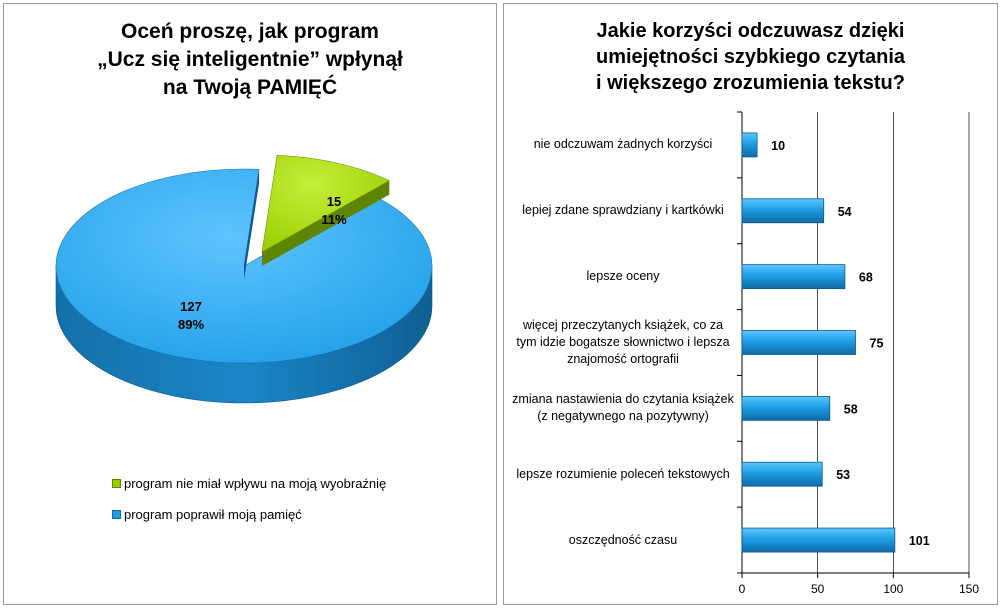  What do you see at coordinates (851, 409) in the screenshot?
I see `bar-value-label: 58` at bounding box center [851, 409].